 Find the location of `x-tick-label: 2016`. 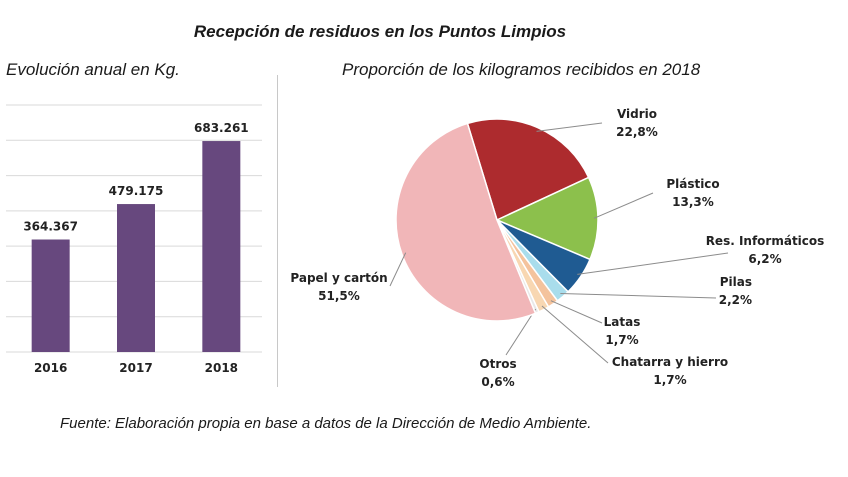

x-tick-label: 2016 is located at coordinates (50, 368).